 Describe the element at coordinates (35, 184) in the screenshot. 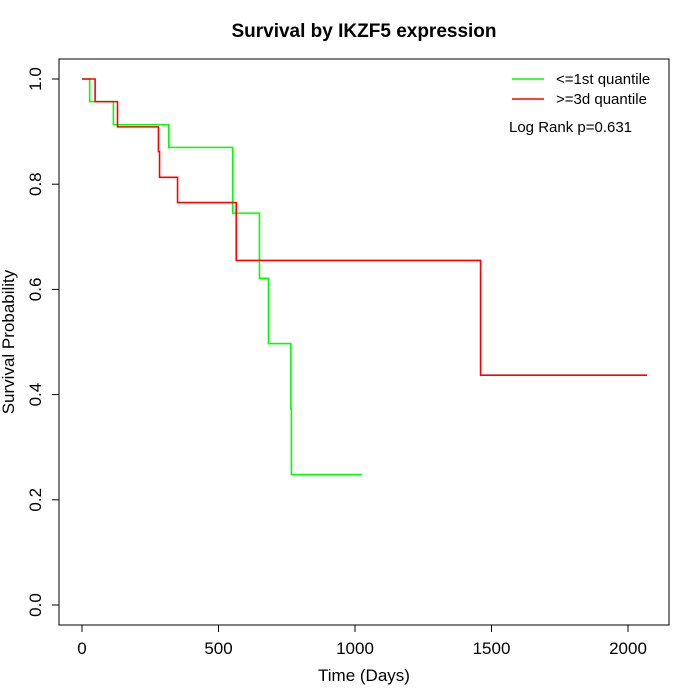

I see `y-tick-label: 0.8` at that location.